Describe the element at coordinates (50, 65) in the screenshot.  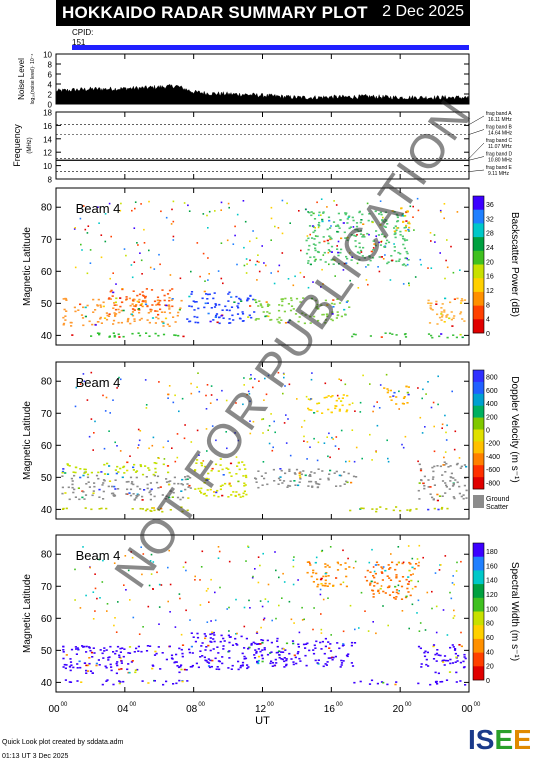
I see `noise-ytick-label-4: 8` at that location.